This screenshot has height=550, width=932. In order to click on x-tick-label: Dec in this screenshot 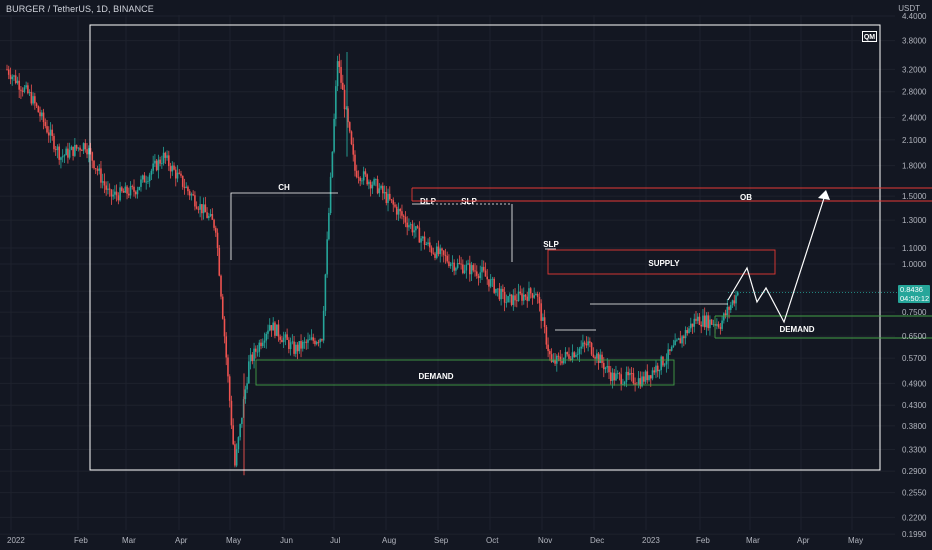, I will do `click(597, 540)`.